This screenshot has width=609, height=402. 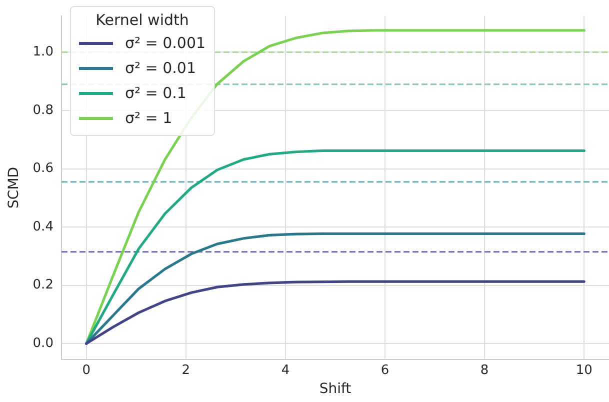 What do you see at coordinates (484, 370) in the screenshot?
I see `x-tick-label: 8` at bounding box center [484, 370].